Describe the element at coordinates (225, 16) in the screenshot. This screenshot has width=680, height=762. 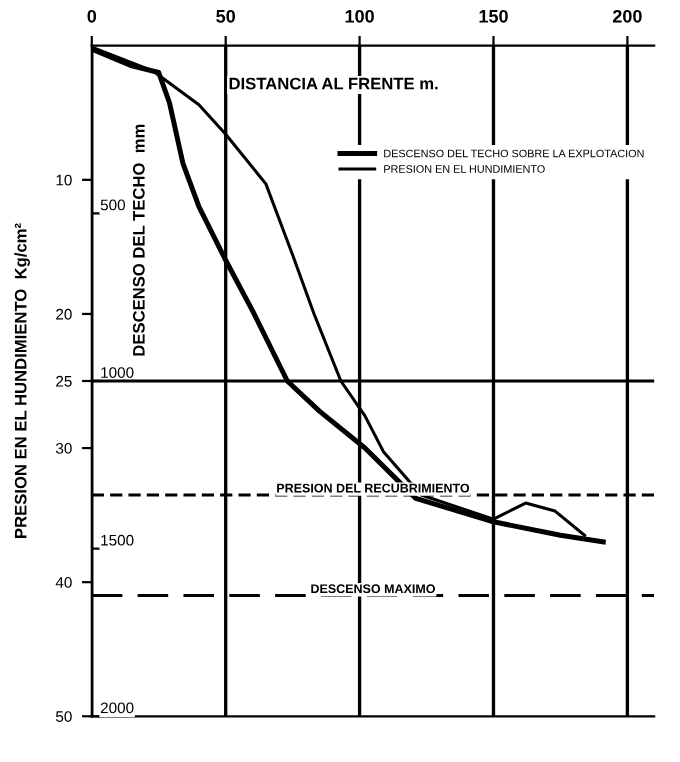
I see `x-tick-label: 50` at that location.